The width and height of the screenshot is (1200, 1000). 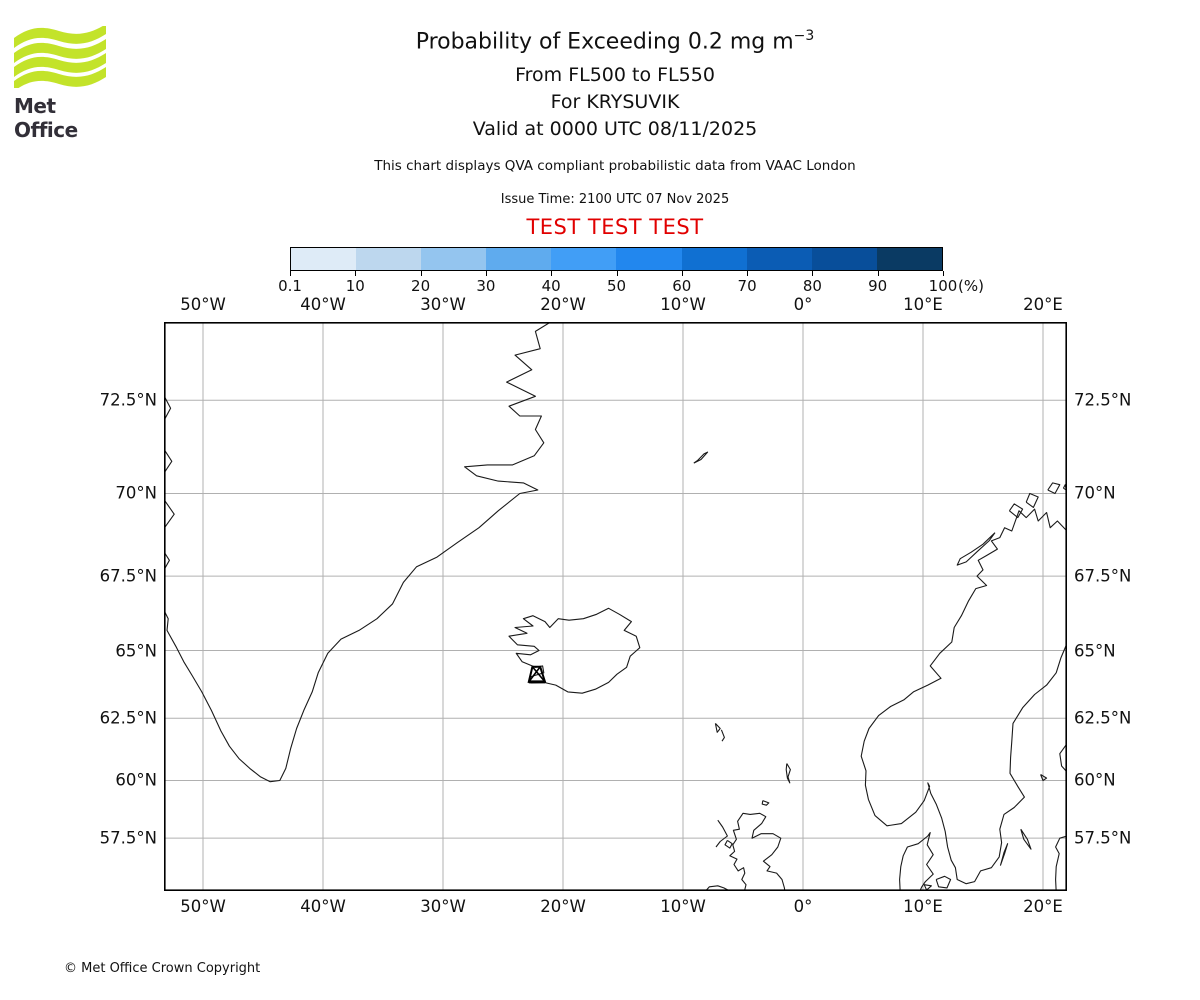 What do you see at coordinates (128, 576) in the screenshot?
I see `lat-label-left: 67.5°N` at bounding box center [128, 576].